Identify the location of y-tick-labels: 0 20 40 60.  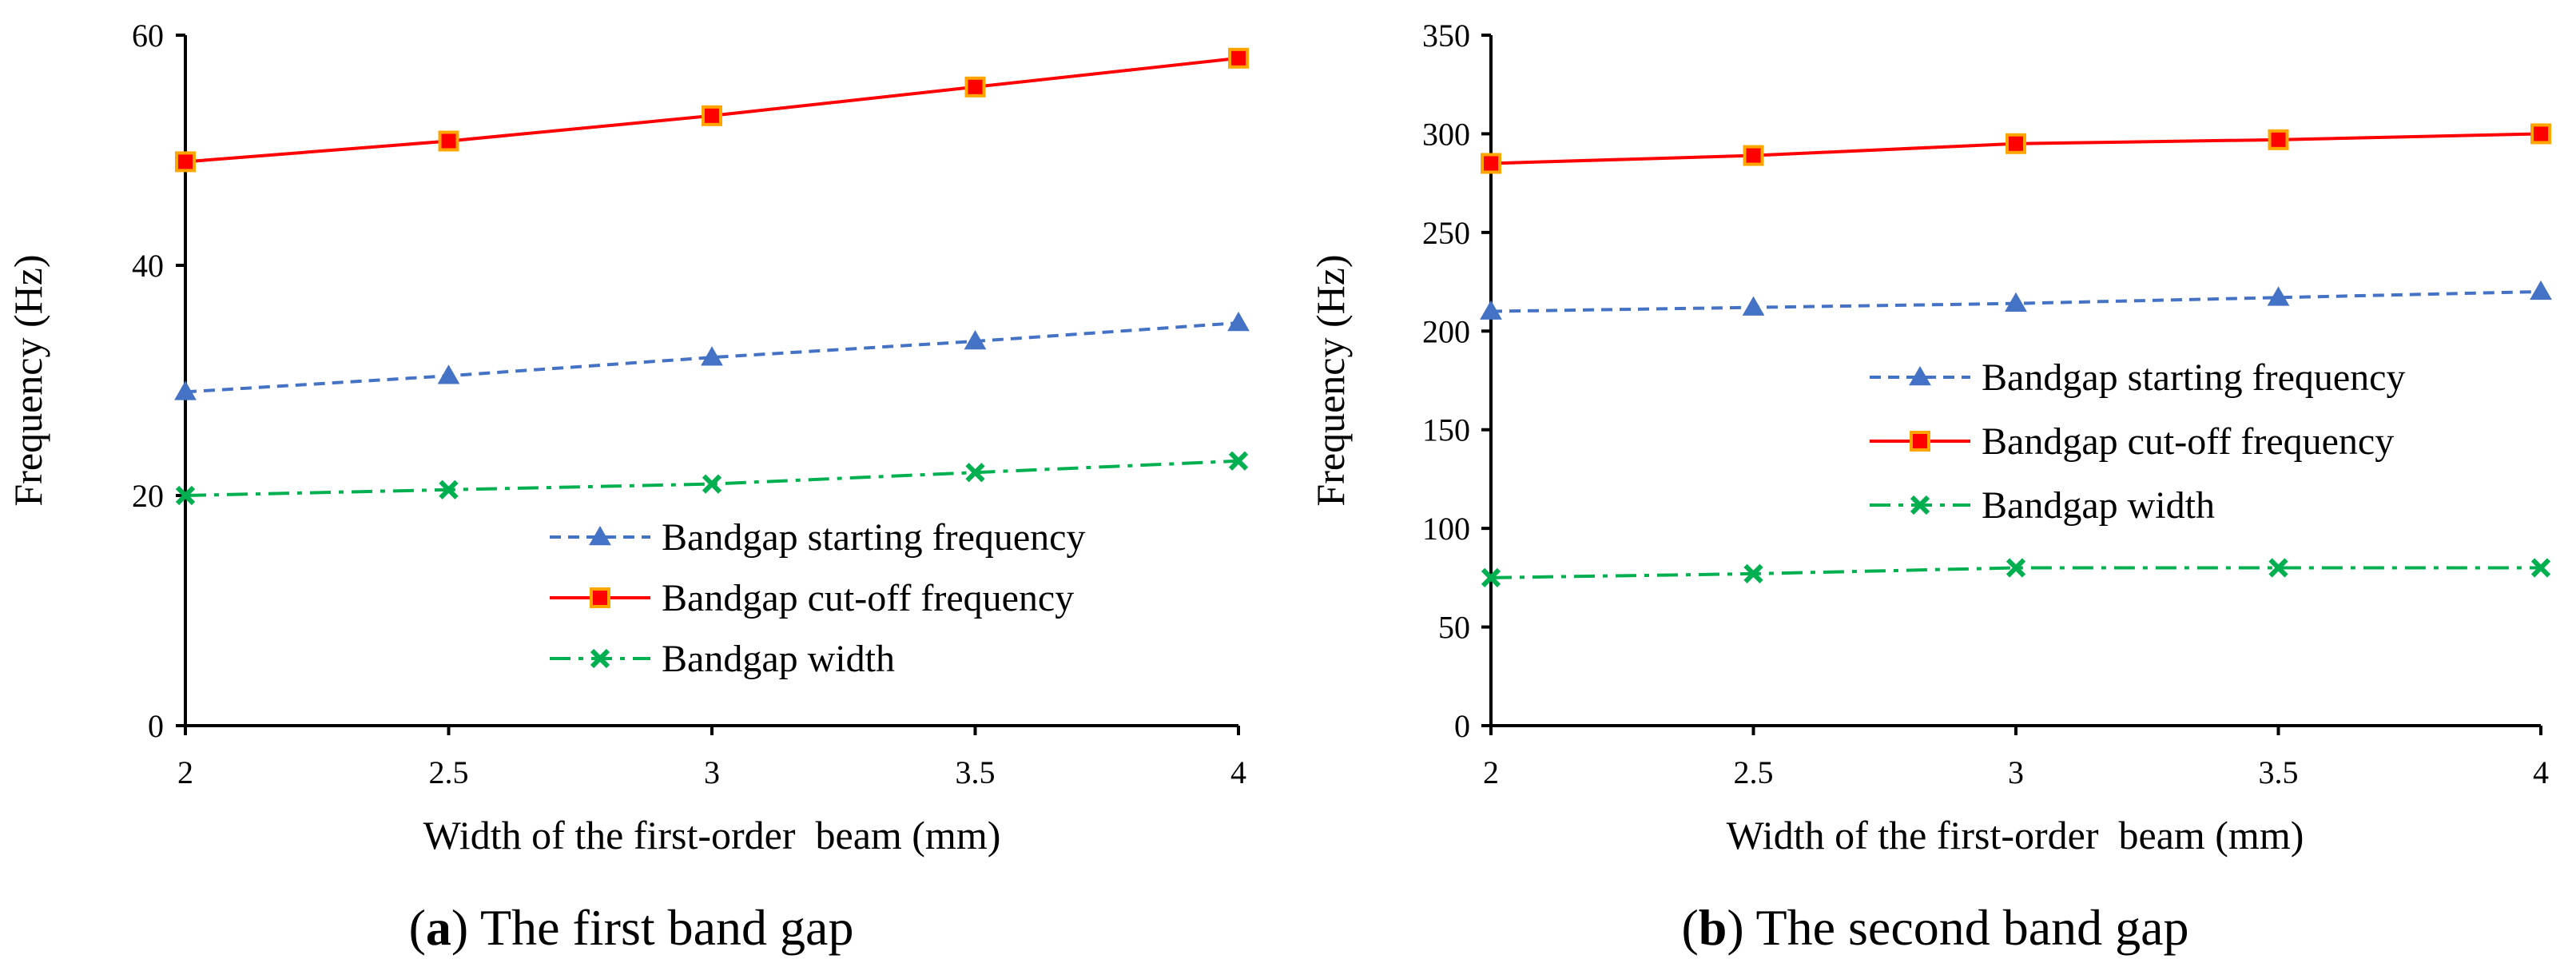
(158, 381).